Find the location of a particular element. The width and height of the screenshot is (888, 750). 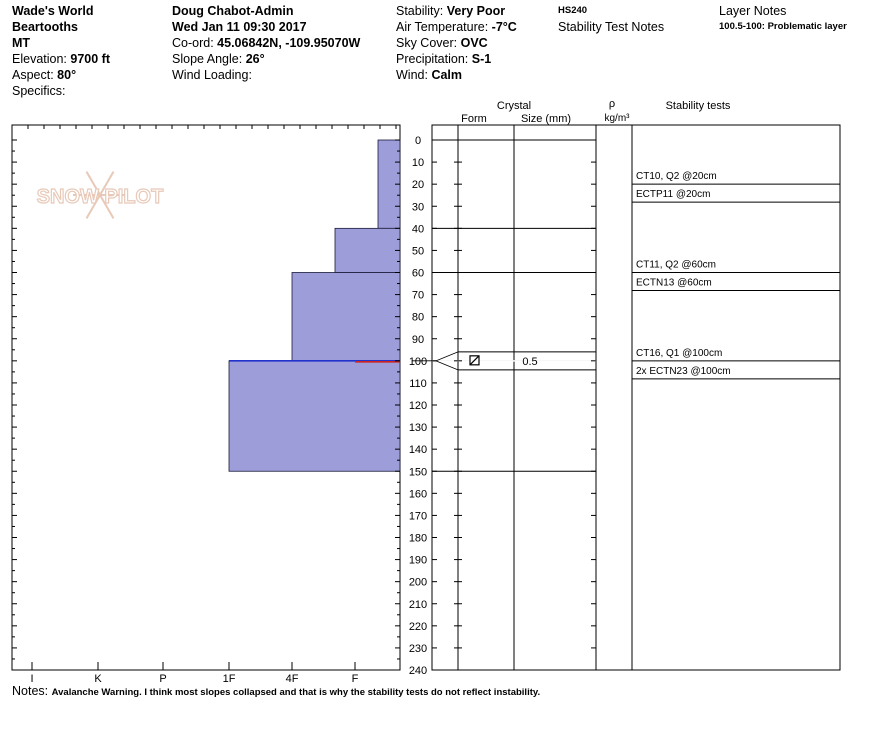

stability-test-notes-label: Stability Test Notes is located at coordinates (611, 27).